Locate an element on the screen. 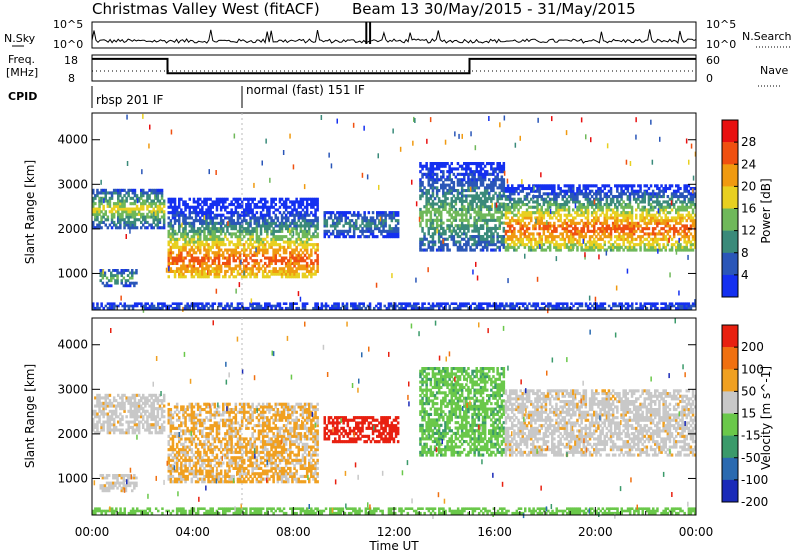 The image size is (800, 554). velocity-colorbar-label-0: 200 is located at coordinates (752, 347).